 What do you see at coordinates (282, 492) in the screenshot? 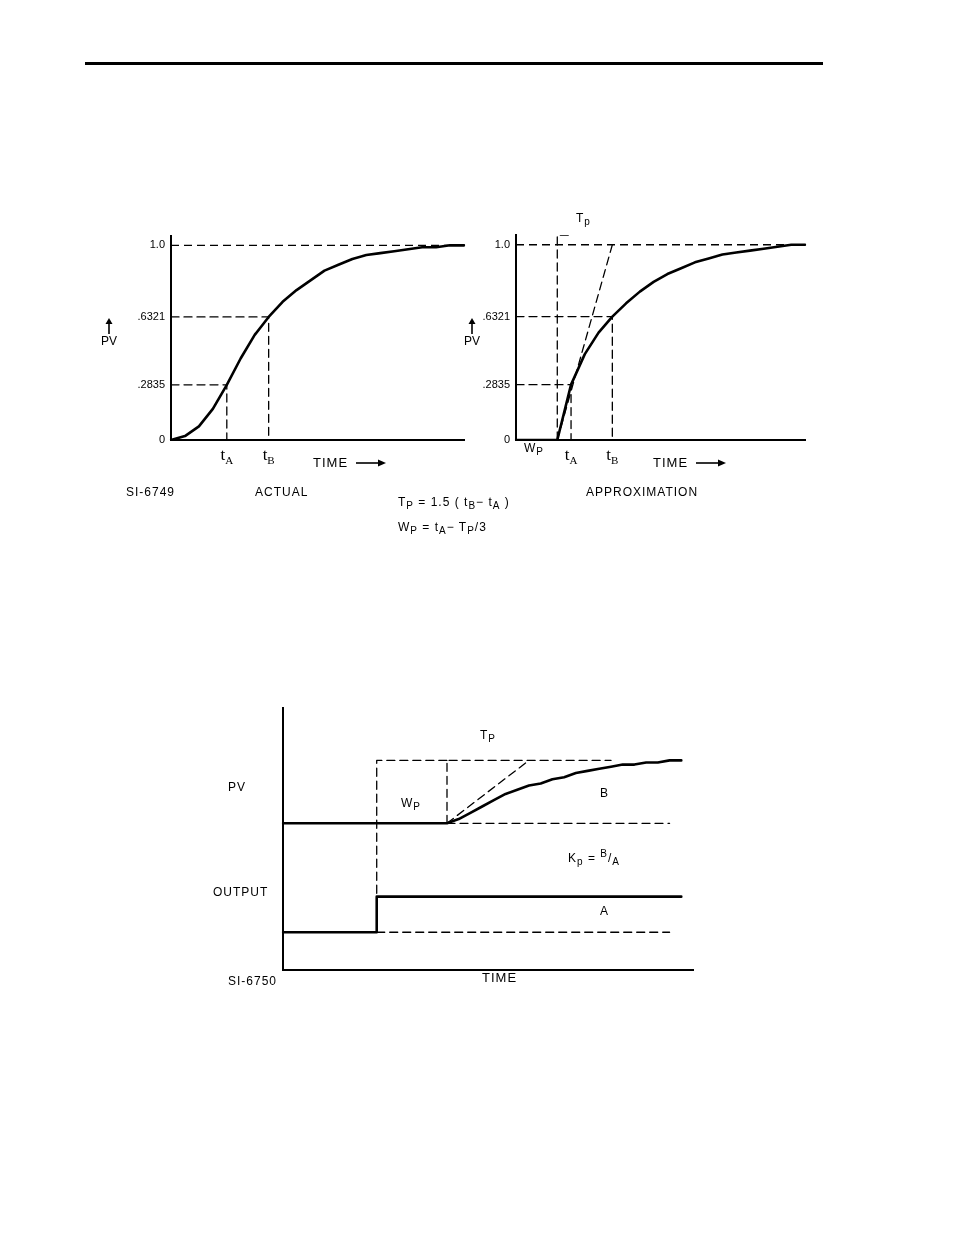
I see `text: ACTUAL` at bounding box center [282, 492].